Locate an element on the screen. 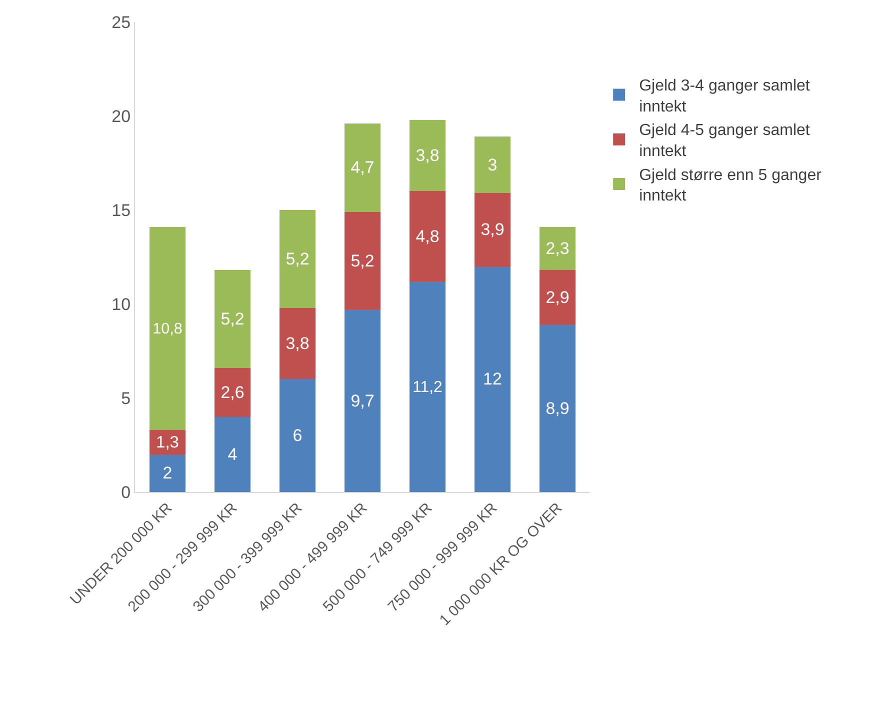 This screenshot has width=891, height=702. data-label: 4,8 is located at coordinates (428, 236).